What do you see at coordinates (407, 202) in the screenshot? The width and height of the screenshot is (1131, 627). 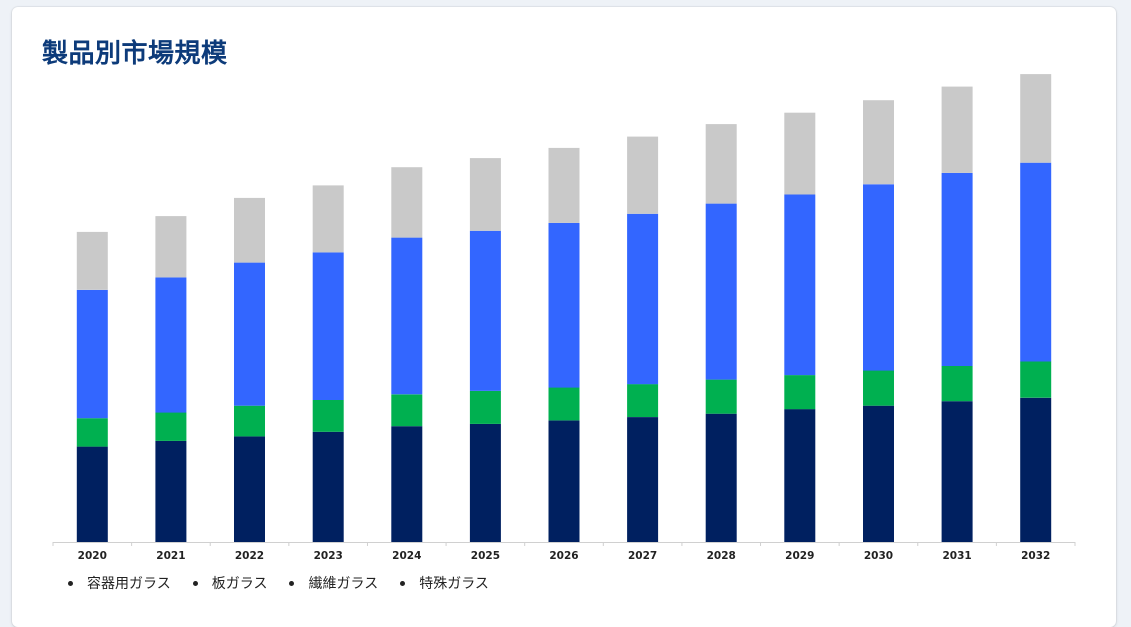 I see `bar-segment-2024-s3` at bounding box center [407, 202].